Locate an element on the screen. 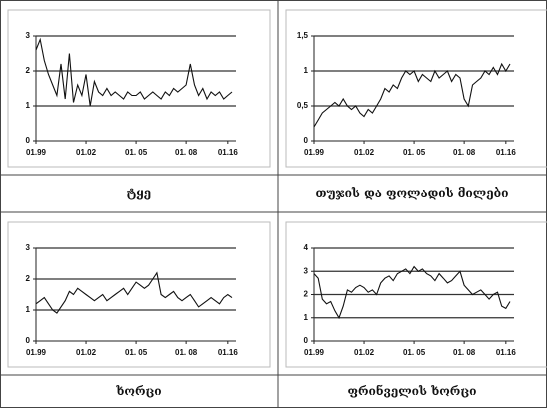 Image resolution: width=547 pixels, height=408 pixels. caption: ფრინველის ხორცი is located at coordinates (412, 390).